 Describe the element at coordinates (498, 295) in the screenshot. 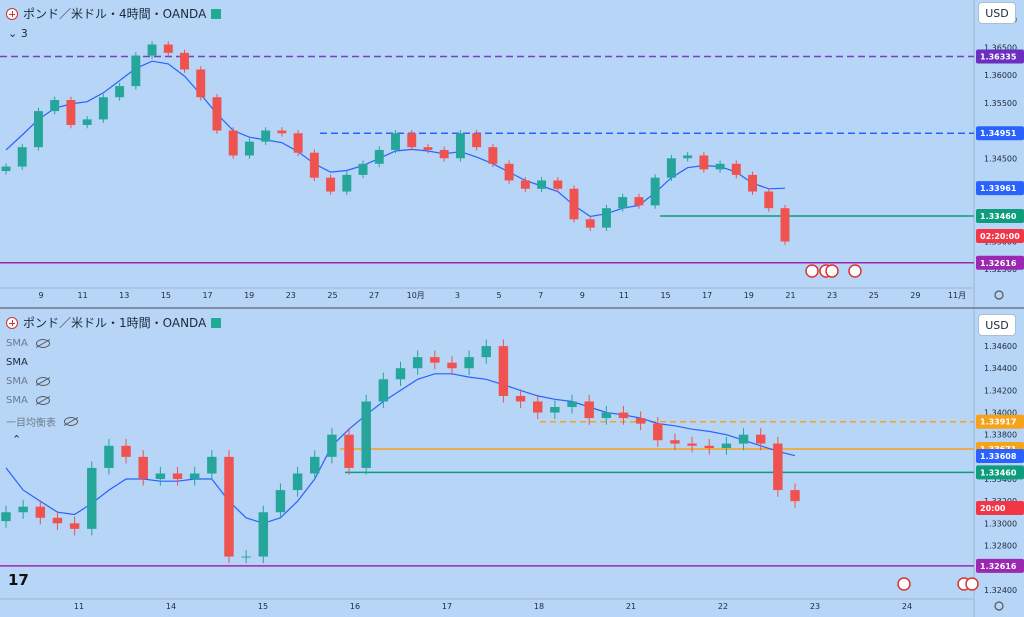

I see `date-tick-label: 5` at that location.